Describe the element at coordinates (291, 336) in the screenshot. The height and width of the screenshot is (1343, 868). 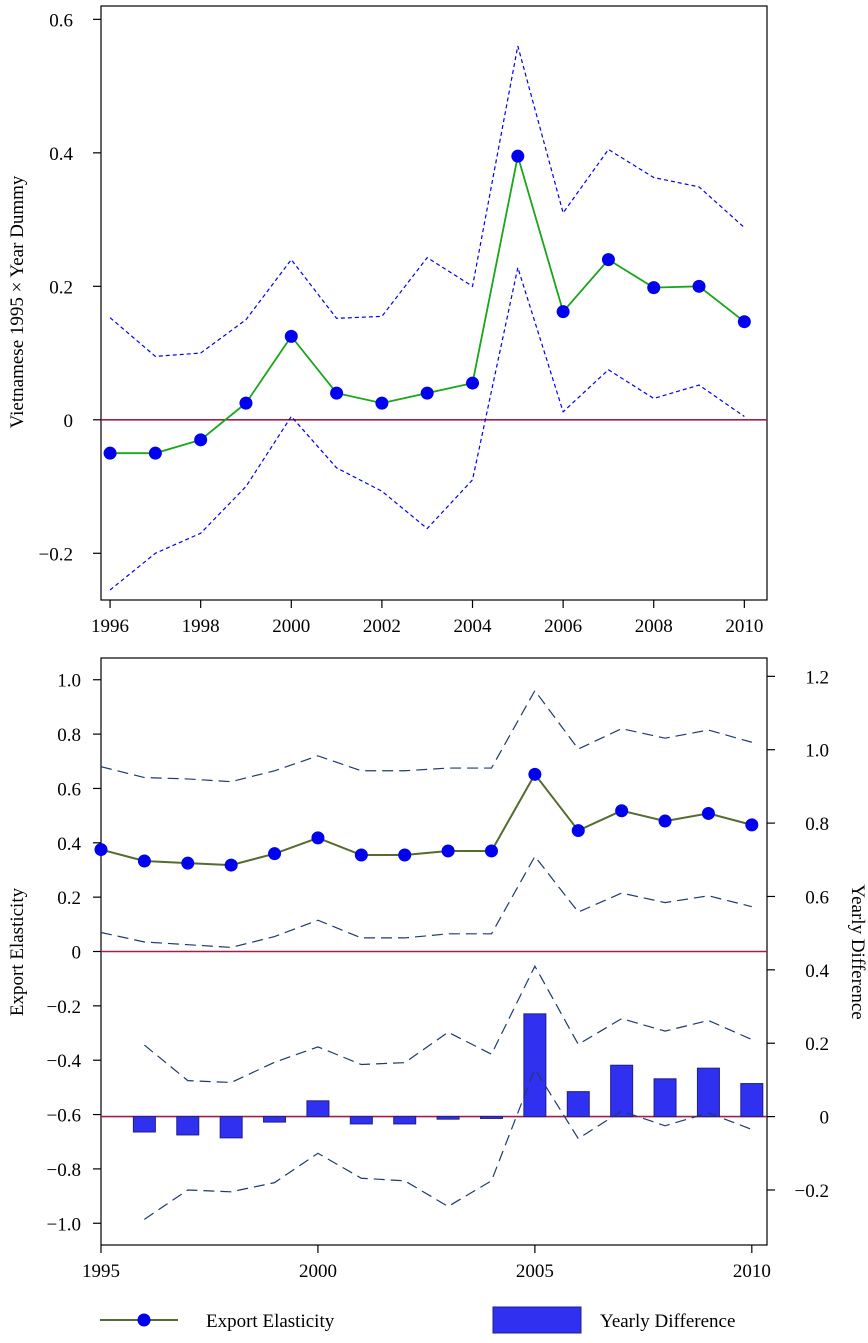
I see `top-point-2000` at that location.